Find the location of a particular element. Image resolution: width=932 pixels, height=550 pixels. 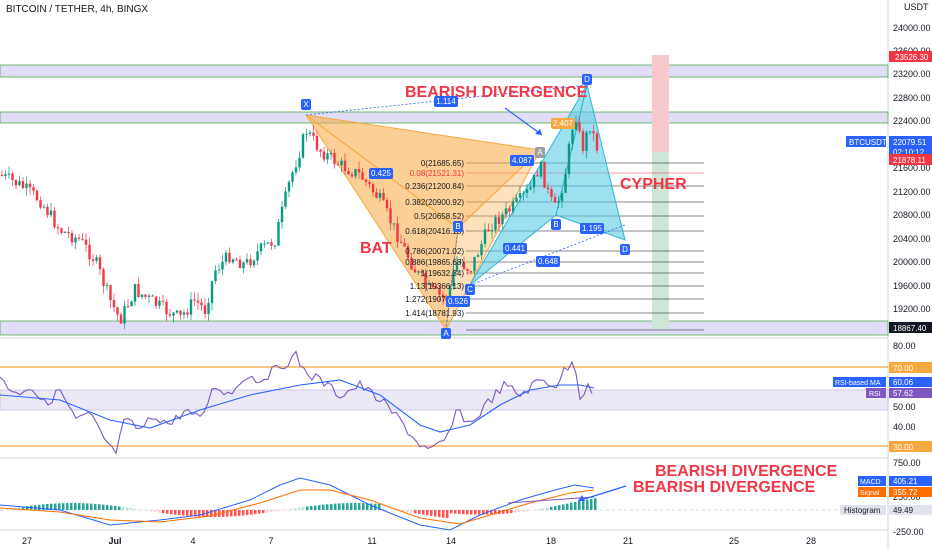

divergence-arrow-top is located at coordinates (523, 121).